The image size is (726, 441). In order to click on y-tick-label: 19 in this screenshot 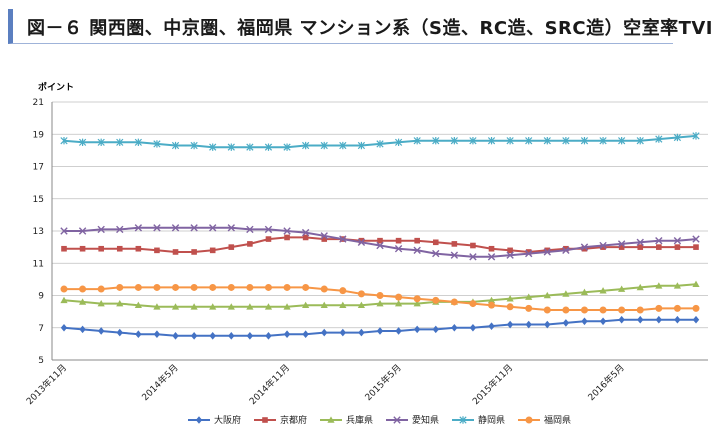, I will do `click(39, 135)`.